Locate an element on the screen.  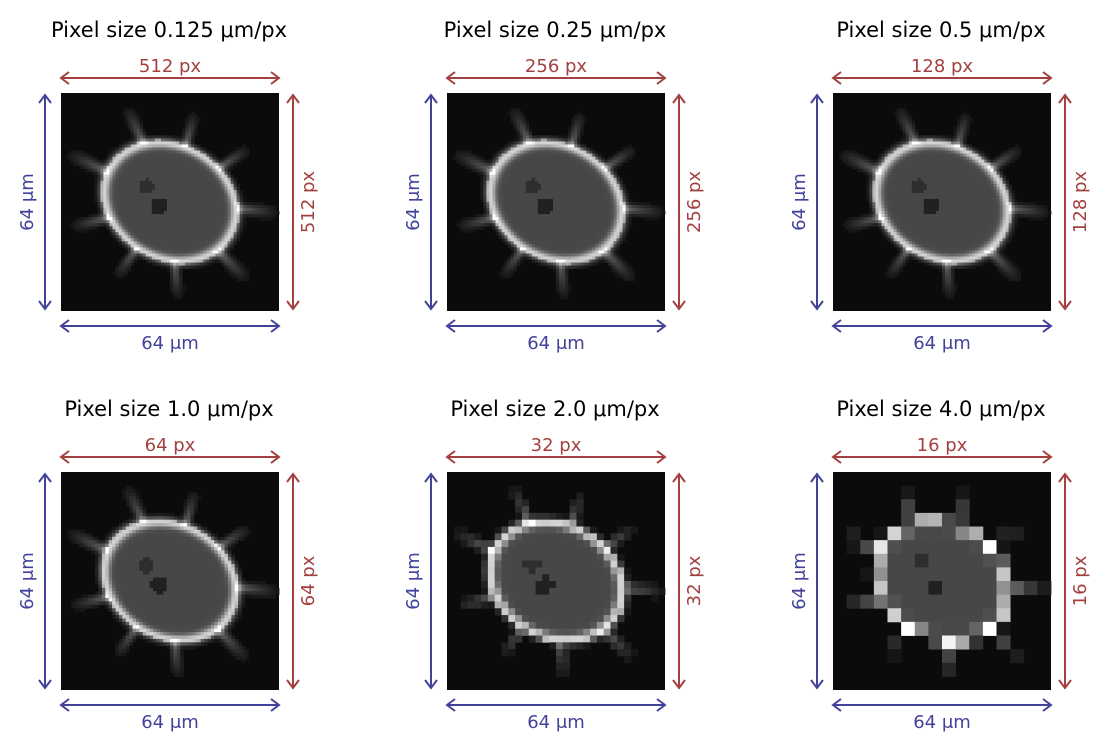
px-width-label: 128 px is located at coordinates (942, 66).